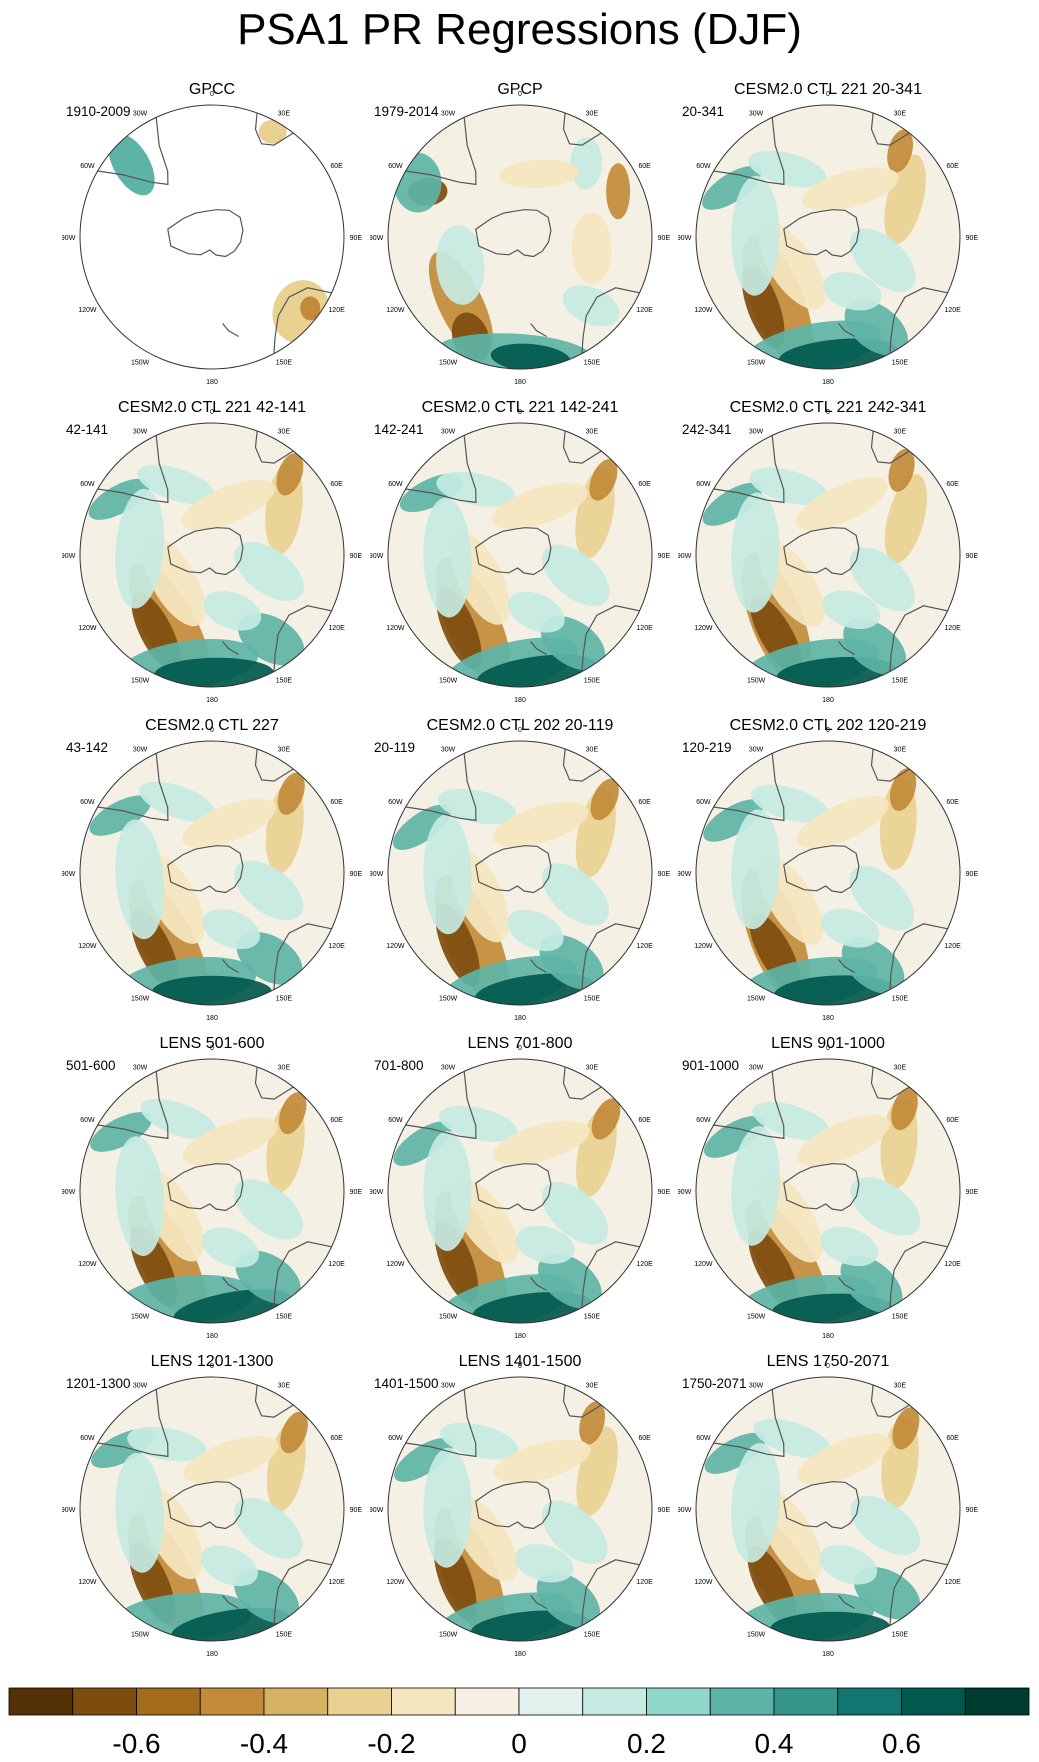  What do you see at coordinates (828, 1361) in the screenshot?
I see `panel-title: LENS 1750-2071` at bounding box center [828, 1361].